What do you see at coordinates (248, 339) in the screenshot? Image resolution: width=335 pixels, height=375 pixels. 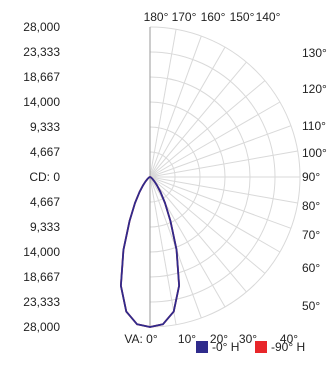 I see `angle-label: 30°` at bounding box center [248, 339].